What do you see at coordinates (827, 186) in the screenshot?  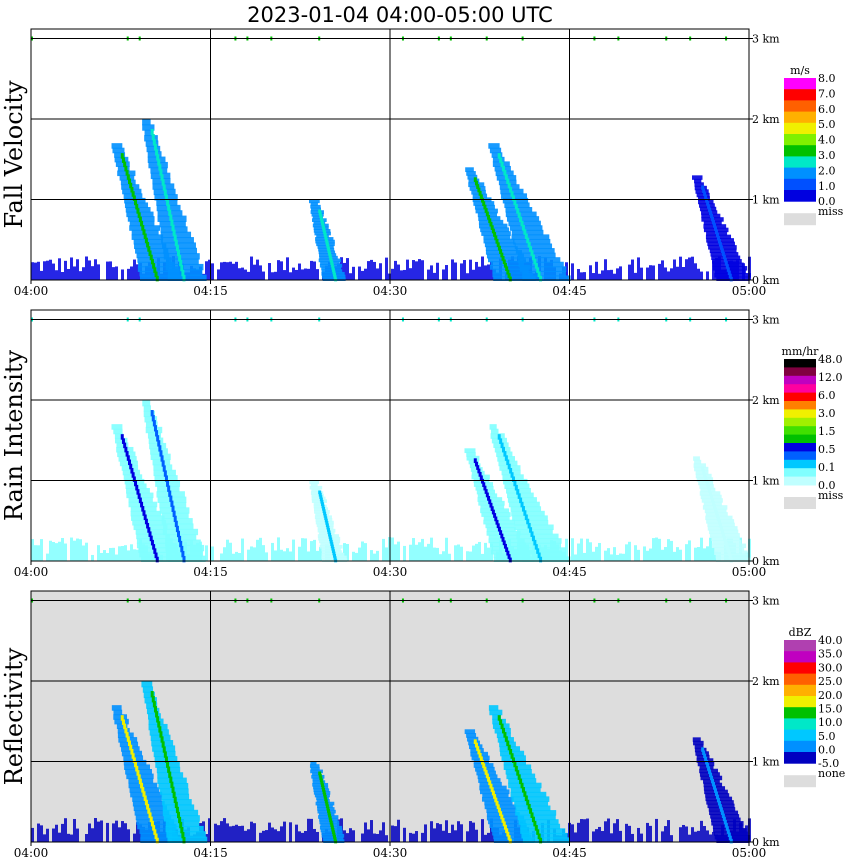 I see `colorbar-label: 1.0` at bounding box center [827, 186].